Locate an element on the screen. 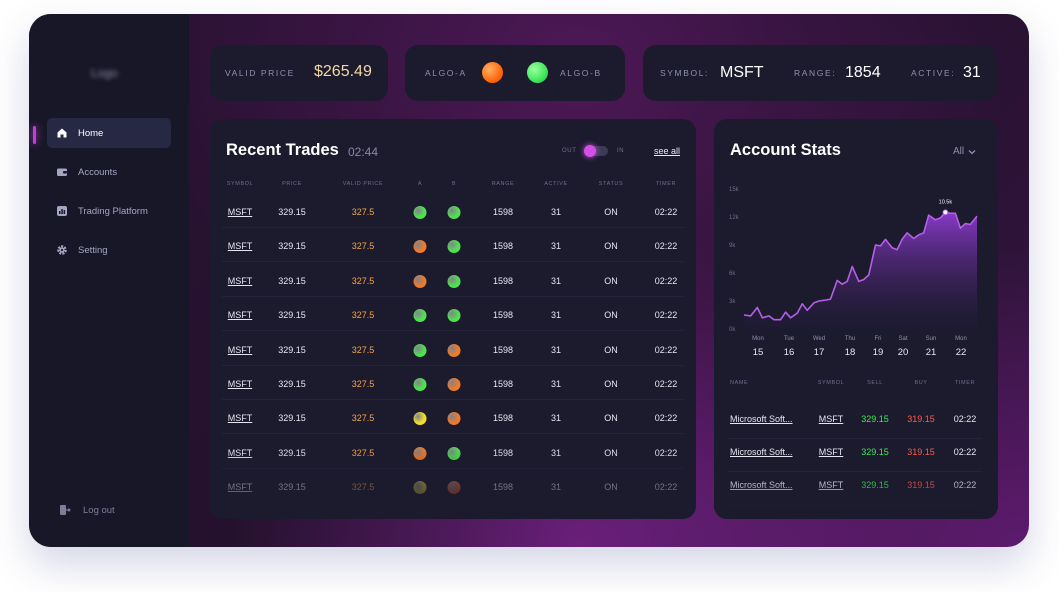 The height and width of the screenshot is (592, 1058). x-tick-date: 21 is located at coordinates (931, 352).